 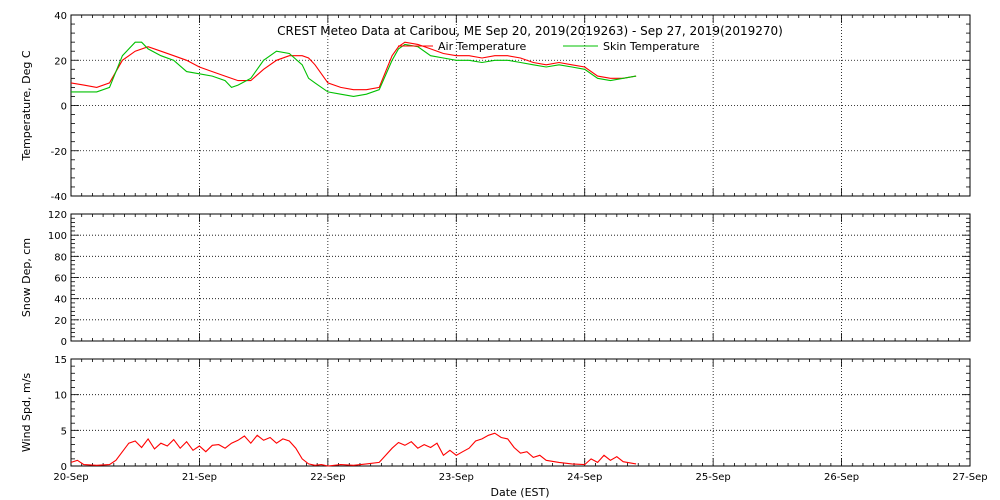 What do you see at coordinates (26, 277) in the screenshot?
I see `y-axis-label: Snow Dep, cm` at bounding box center [26, 277].